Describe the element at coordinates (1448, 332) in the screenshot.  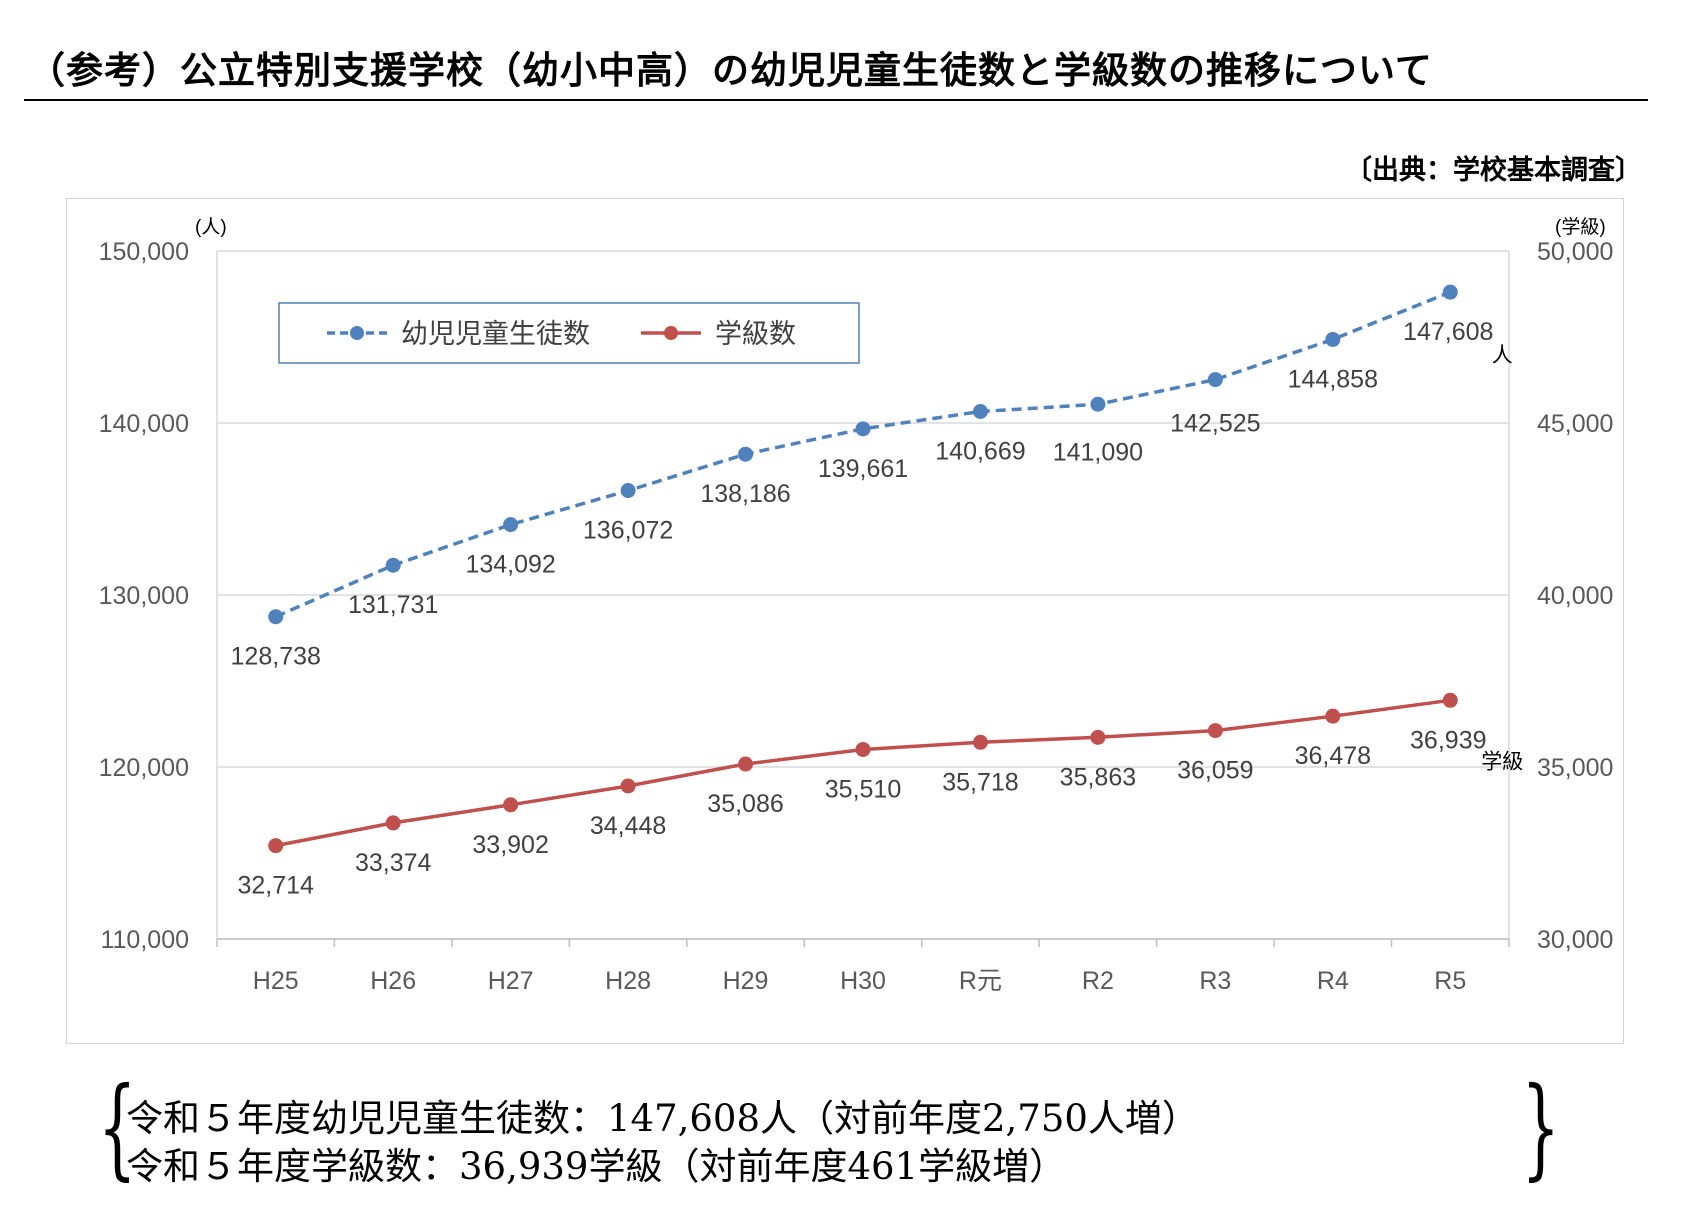
I see `data-label: 147,608` at that location.